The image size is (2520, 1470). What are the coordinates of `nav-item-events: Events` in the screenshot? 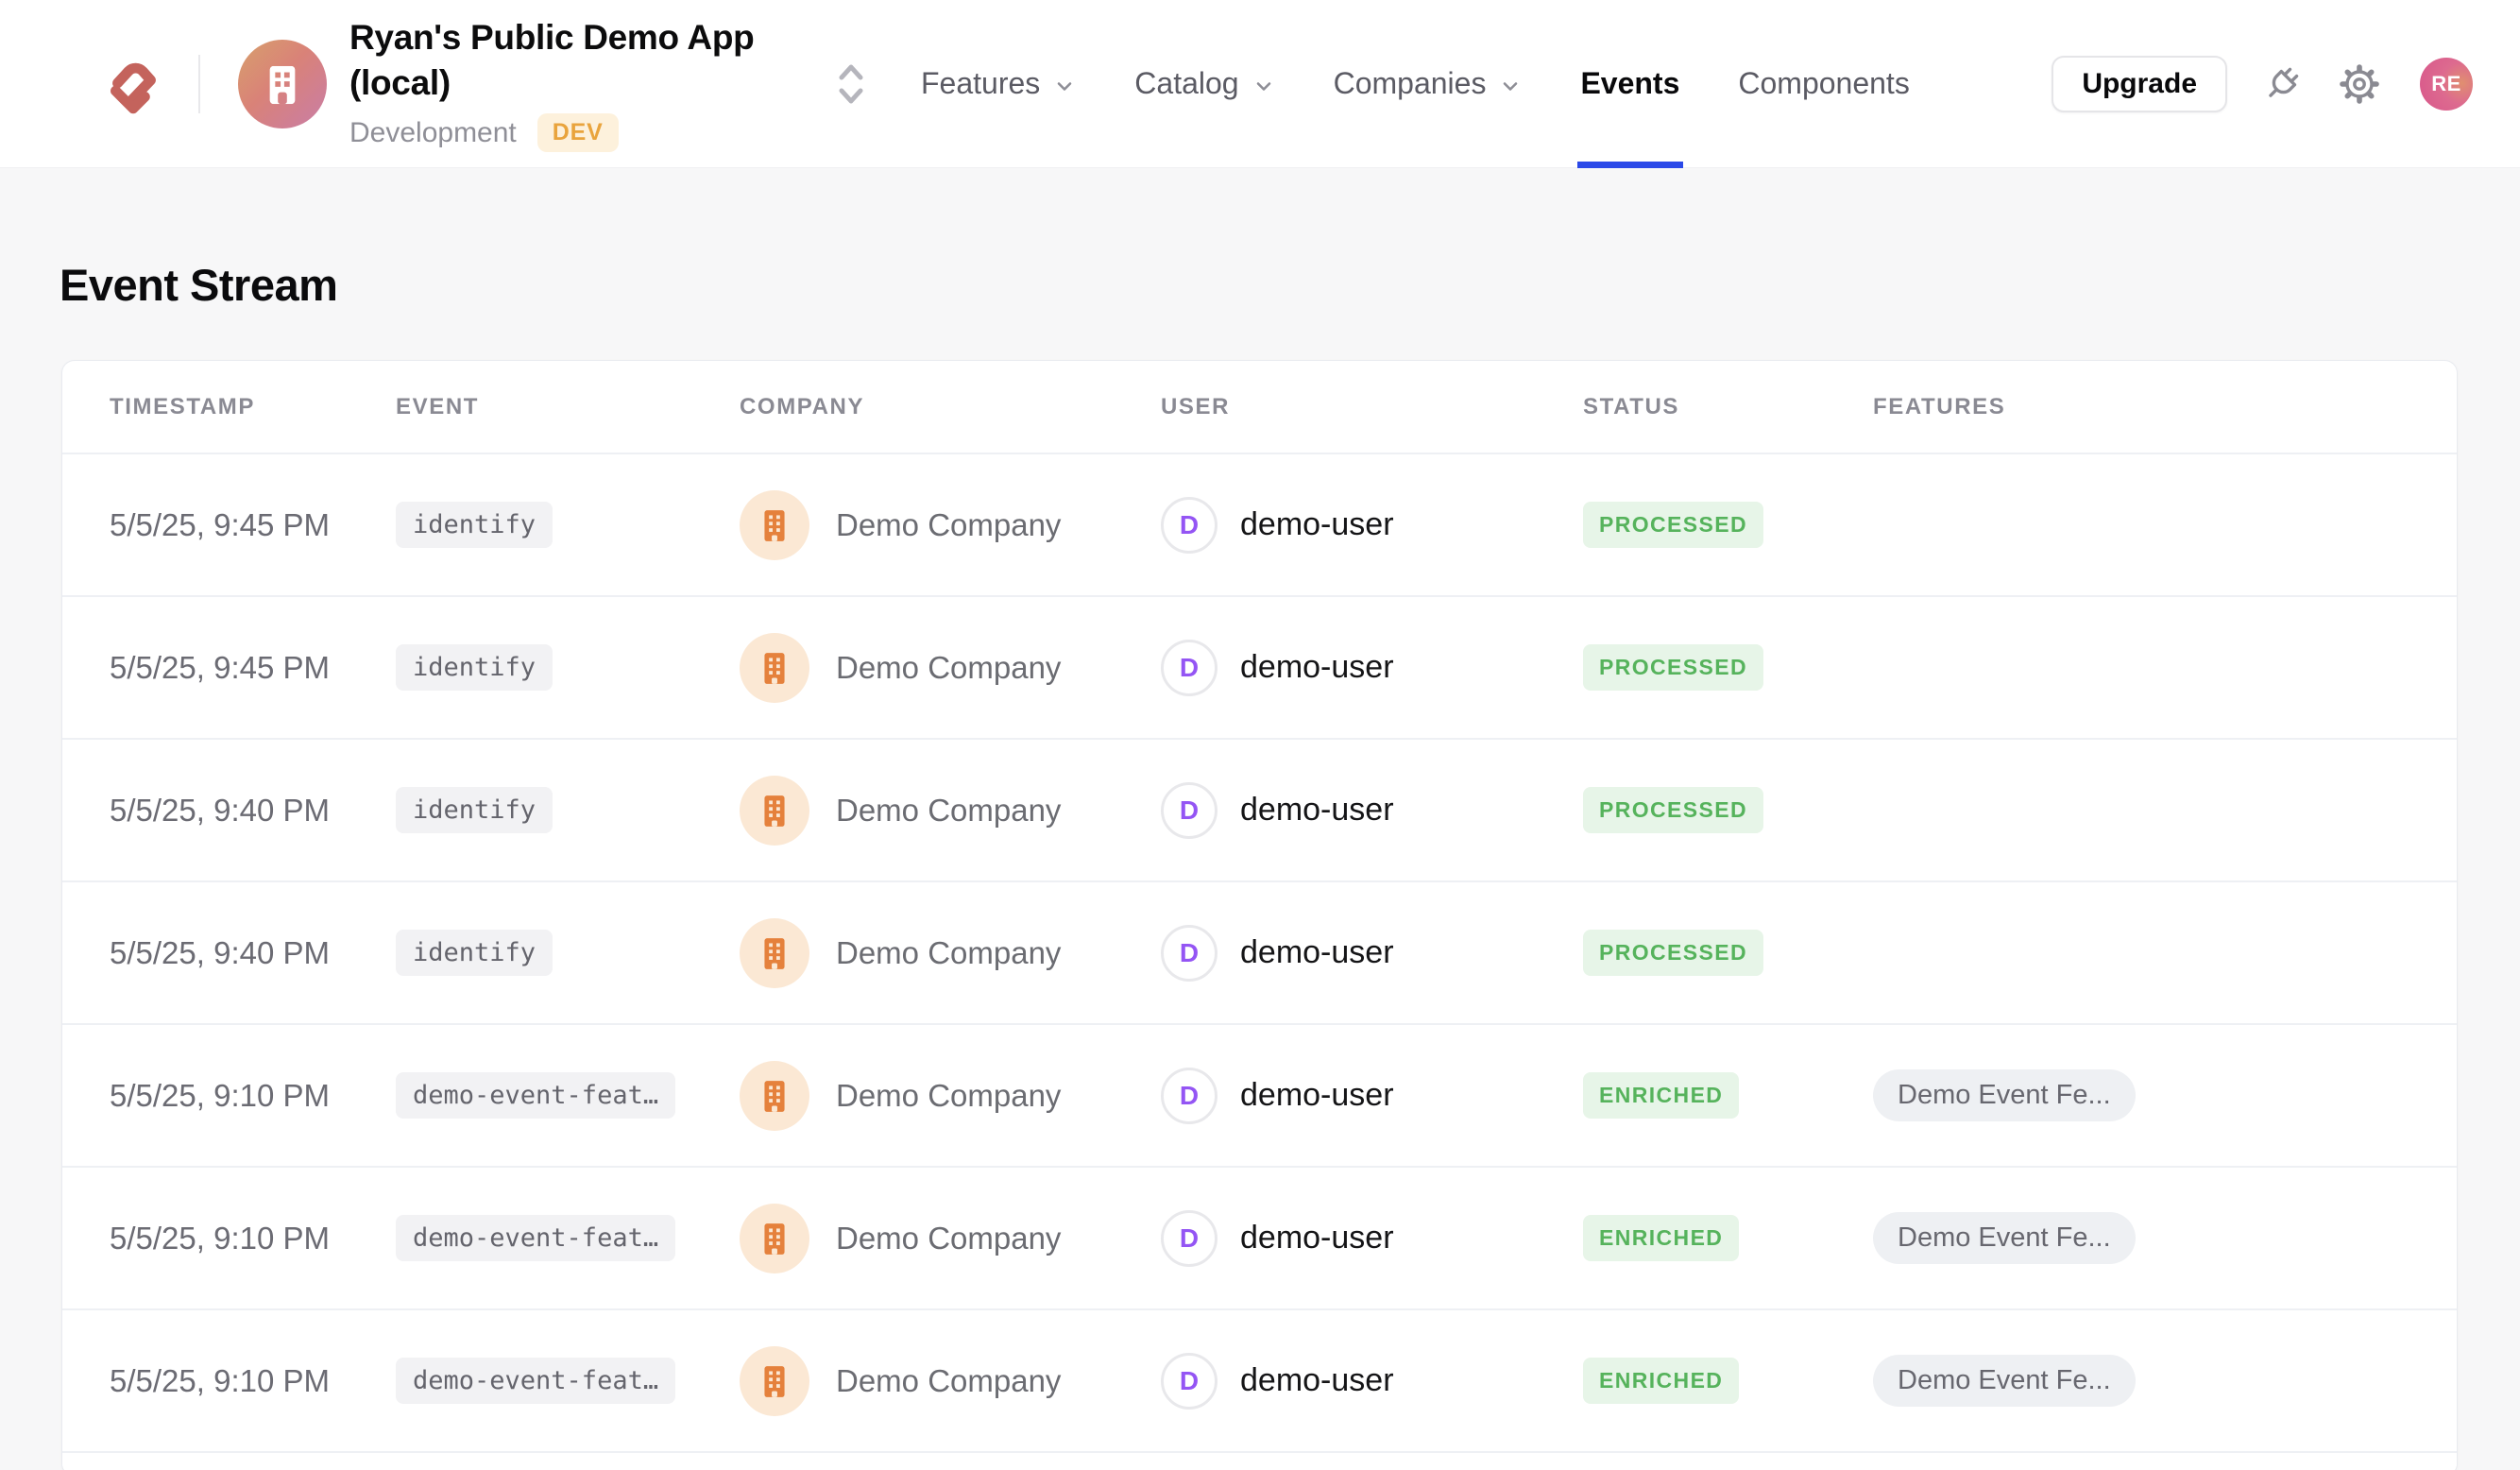 It's located at (1630, 84).